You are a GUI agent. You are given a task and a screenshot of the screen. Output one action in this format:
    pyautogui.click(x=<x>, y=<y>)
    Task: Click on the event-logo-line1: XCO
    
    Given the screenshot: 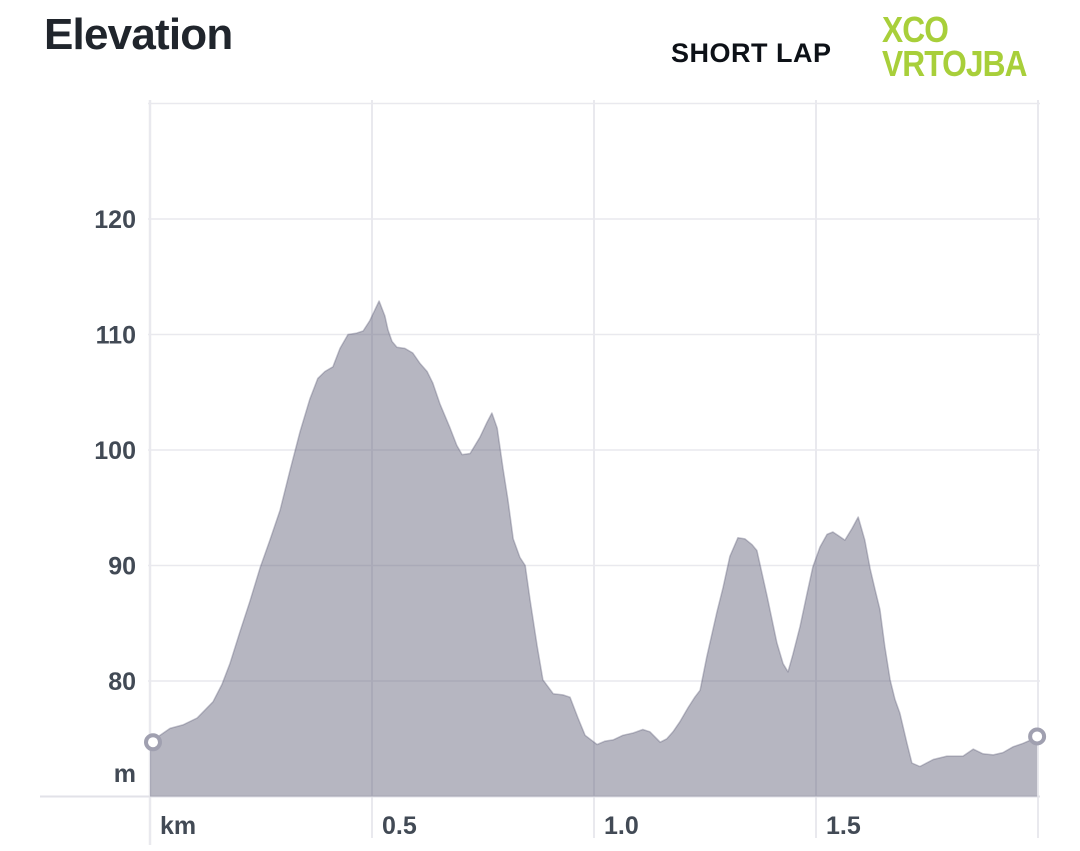 What is the action you would take?
    pyautogui.click(x=915, y=29)
    